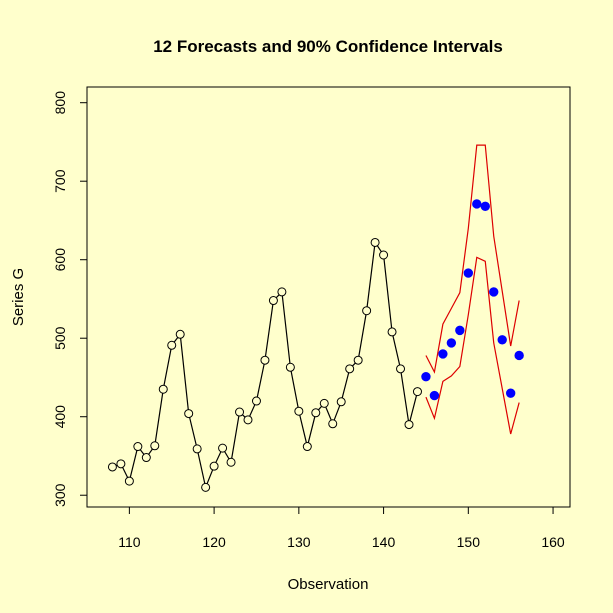  I want to click on y-tick-label: 700, so click(60, 181).